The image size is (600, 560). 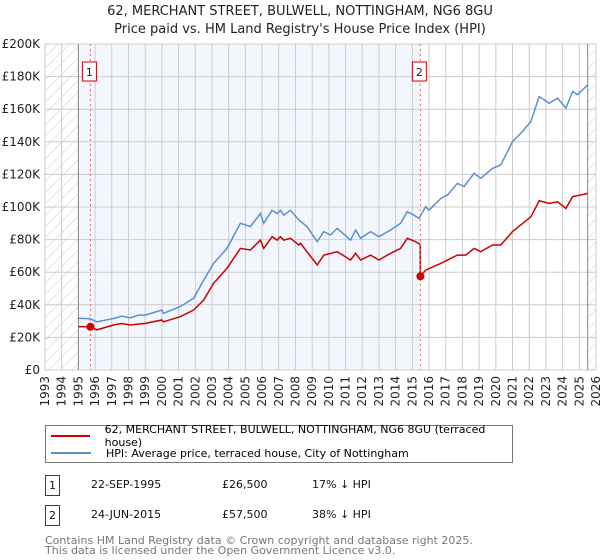 What do you see at coordinates (162, 391) in the screenshot?
I see `x-tick-label: 2000` at bounding box center [162, 391].